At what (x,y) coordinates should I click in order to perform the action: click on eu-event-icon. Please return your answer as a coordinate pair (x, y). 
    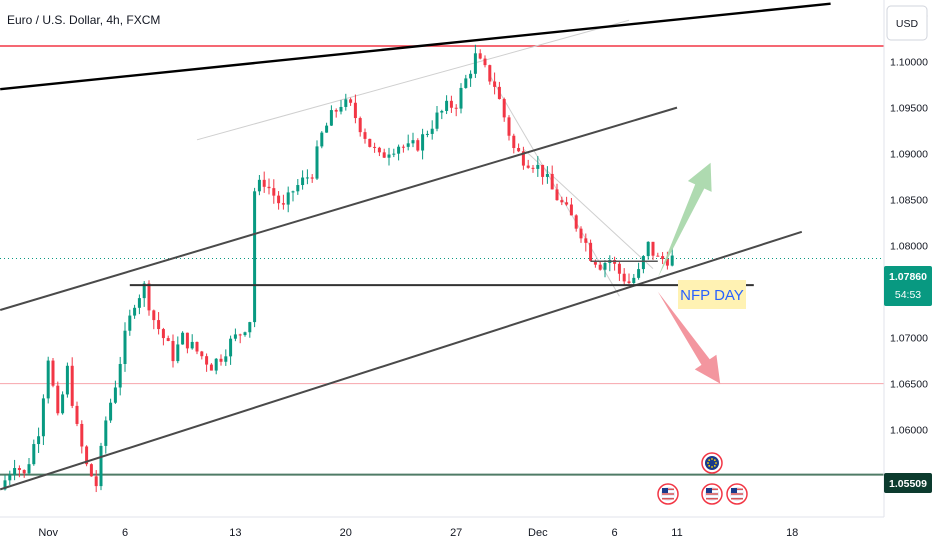
    Looking at the image, I should click on (712, 463).